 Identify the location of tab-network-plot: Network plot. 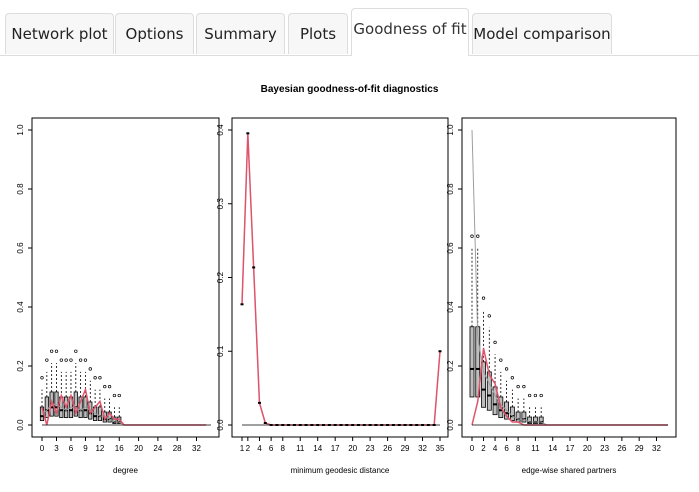
(59, 33).